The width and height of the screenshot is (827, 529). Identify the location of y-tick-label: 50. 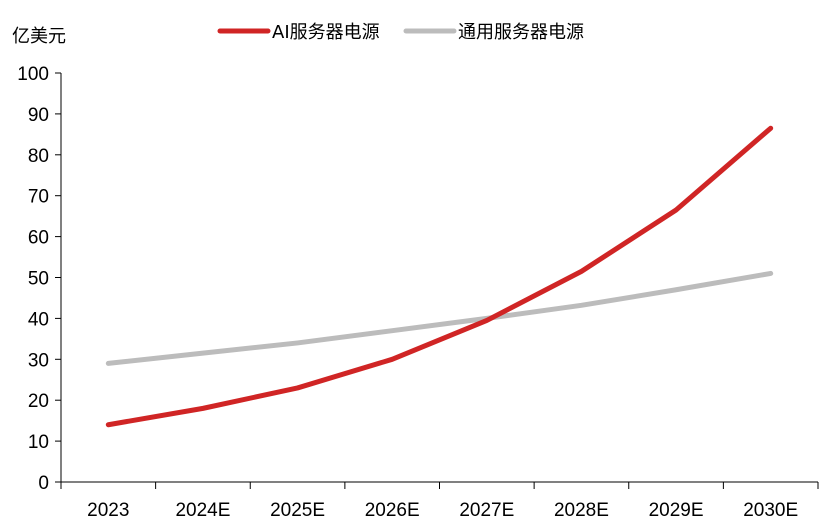
(38, 279).